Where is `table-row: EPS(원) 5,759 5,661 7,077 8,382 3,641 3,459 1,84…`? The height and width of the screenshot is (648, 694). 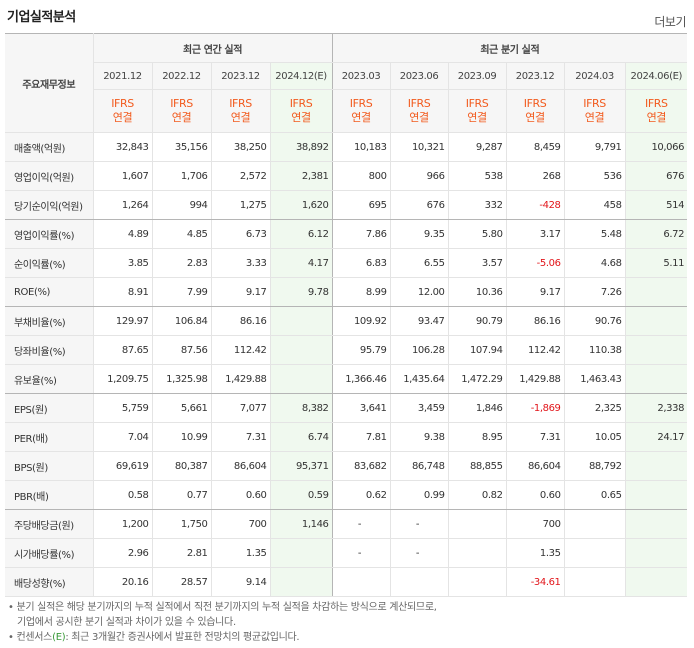
table-row: EPS(원) 5,759 5,661 7,077 8,382 3,641 3,459 1,84… is located at coordinates (346, 408).